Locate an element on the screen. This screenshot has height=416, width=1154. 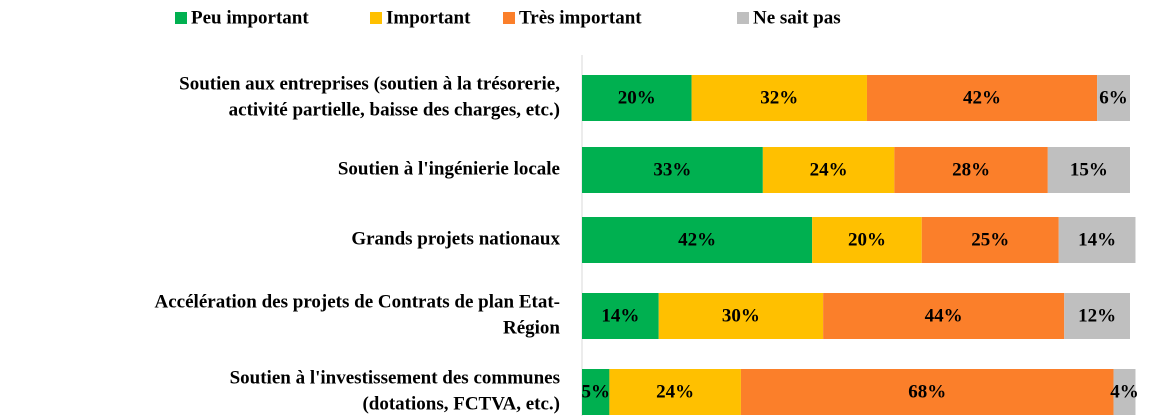
data-label: 68% is located at coordinates (927, 391).